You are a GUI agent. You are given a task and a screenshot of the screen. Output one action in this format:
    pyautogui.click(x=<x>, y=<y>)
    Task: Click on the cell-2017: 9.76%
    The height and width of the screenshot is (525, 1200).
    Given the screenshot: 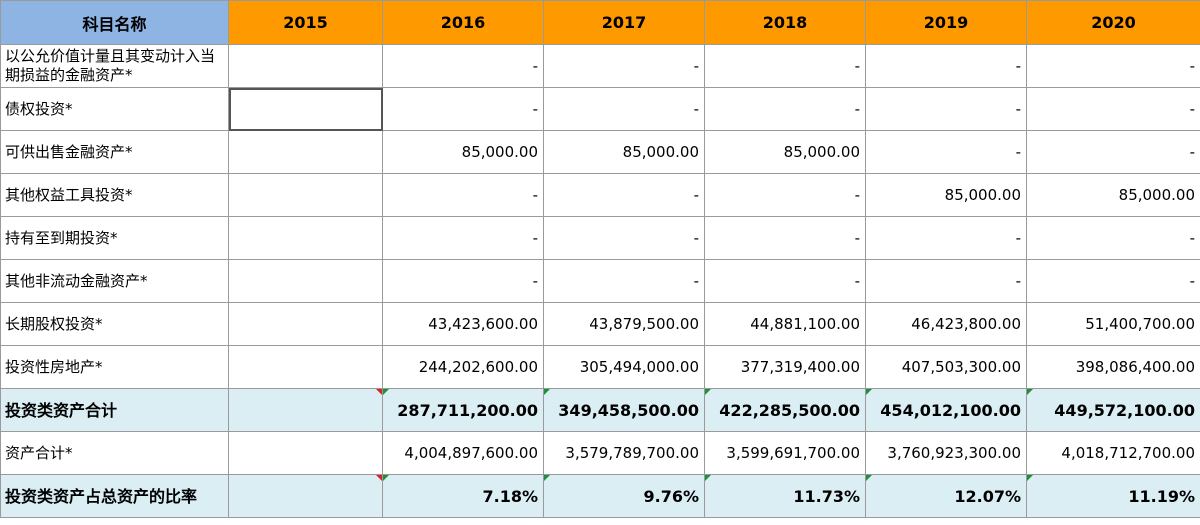 What is the action you would take?
    pyautogui.click(x=624, y=496)
    